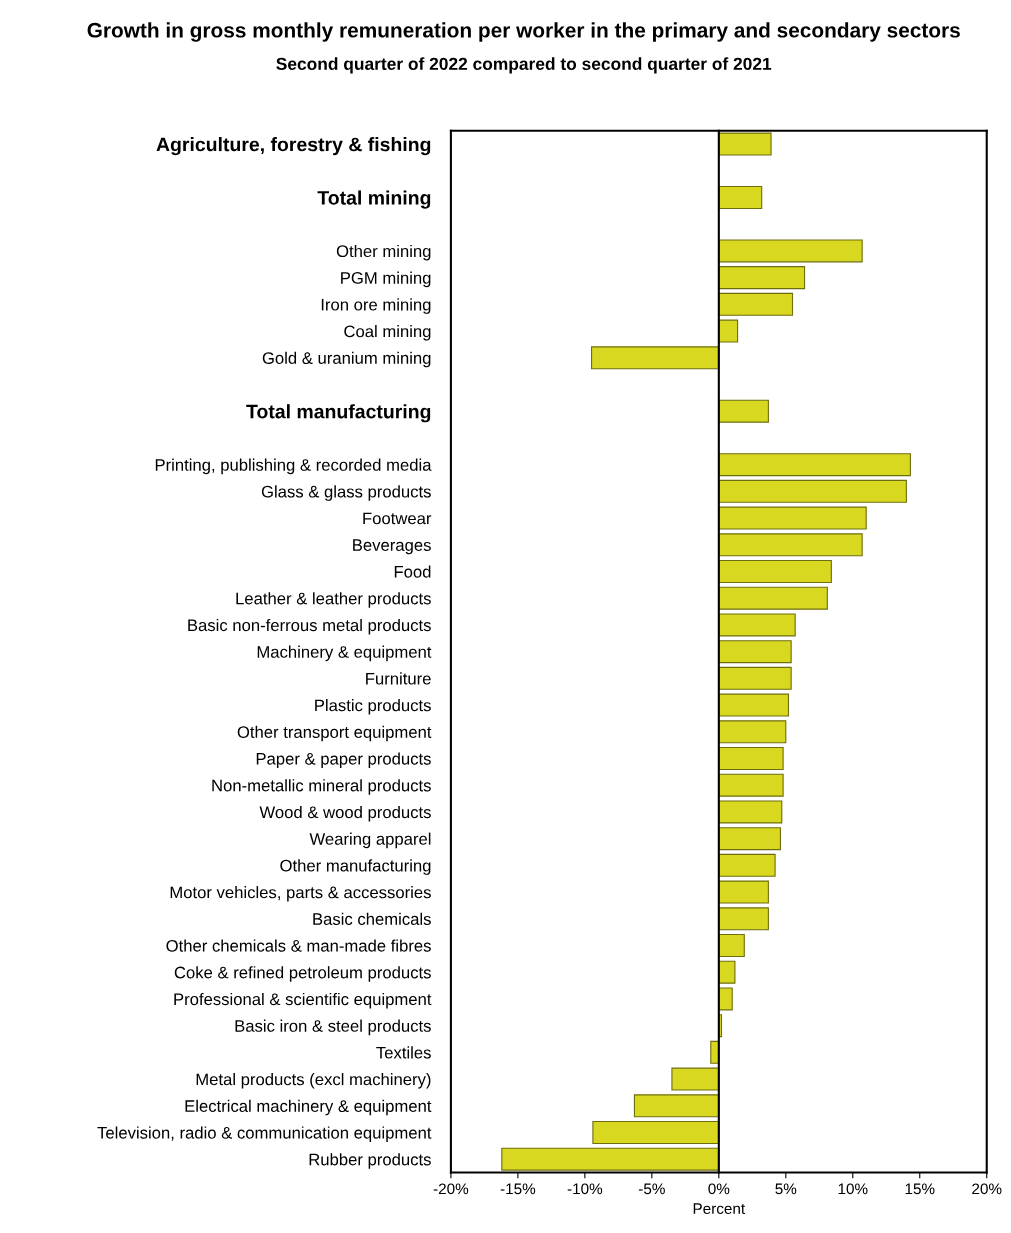 The image size is (1011, 1233). What do you see at coordinates (355, 867) in the screenshot?
I see `y-tick-label: Other manufacturing` at bounding box center [355, 867].